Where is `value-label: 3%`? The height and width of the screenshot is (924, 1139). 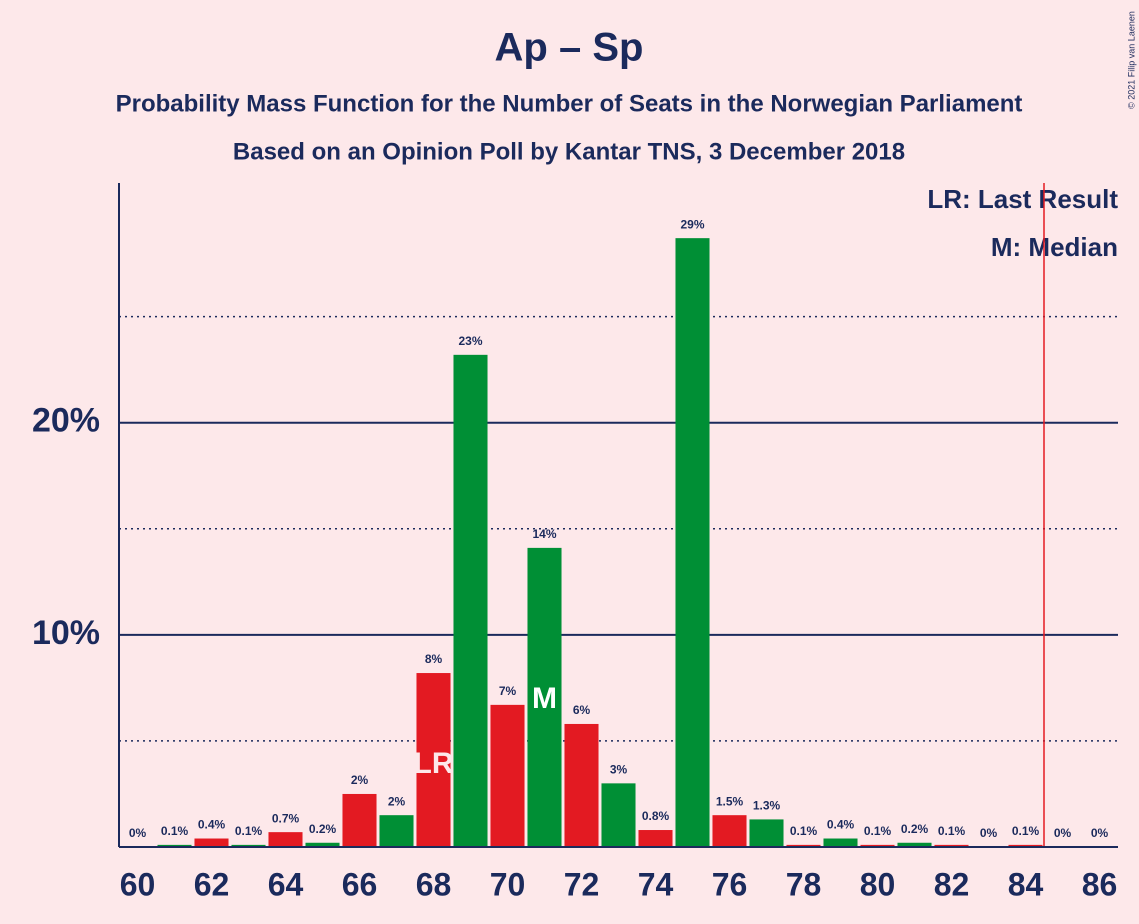
value-label: 3% is located at coordinates (619, 770).